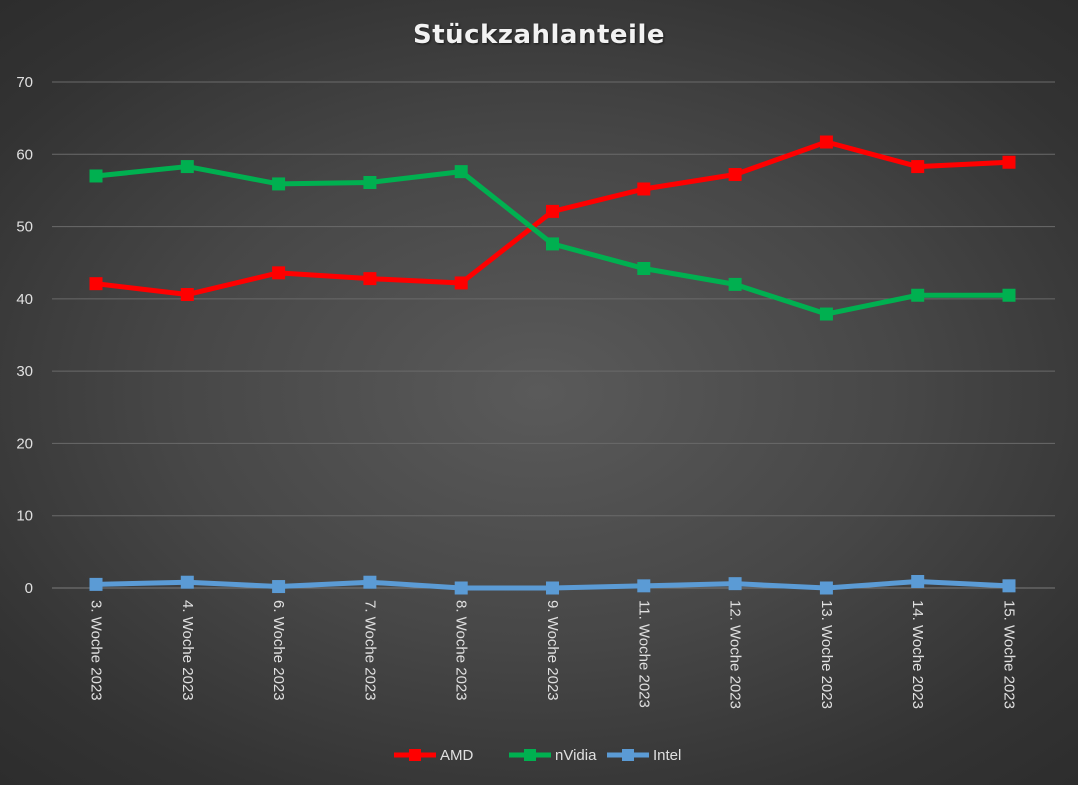  I want to click on x-tick-label: 15. Woche 2023, so click(1009, 654).